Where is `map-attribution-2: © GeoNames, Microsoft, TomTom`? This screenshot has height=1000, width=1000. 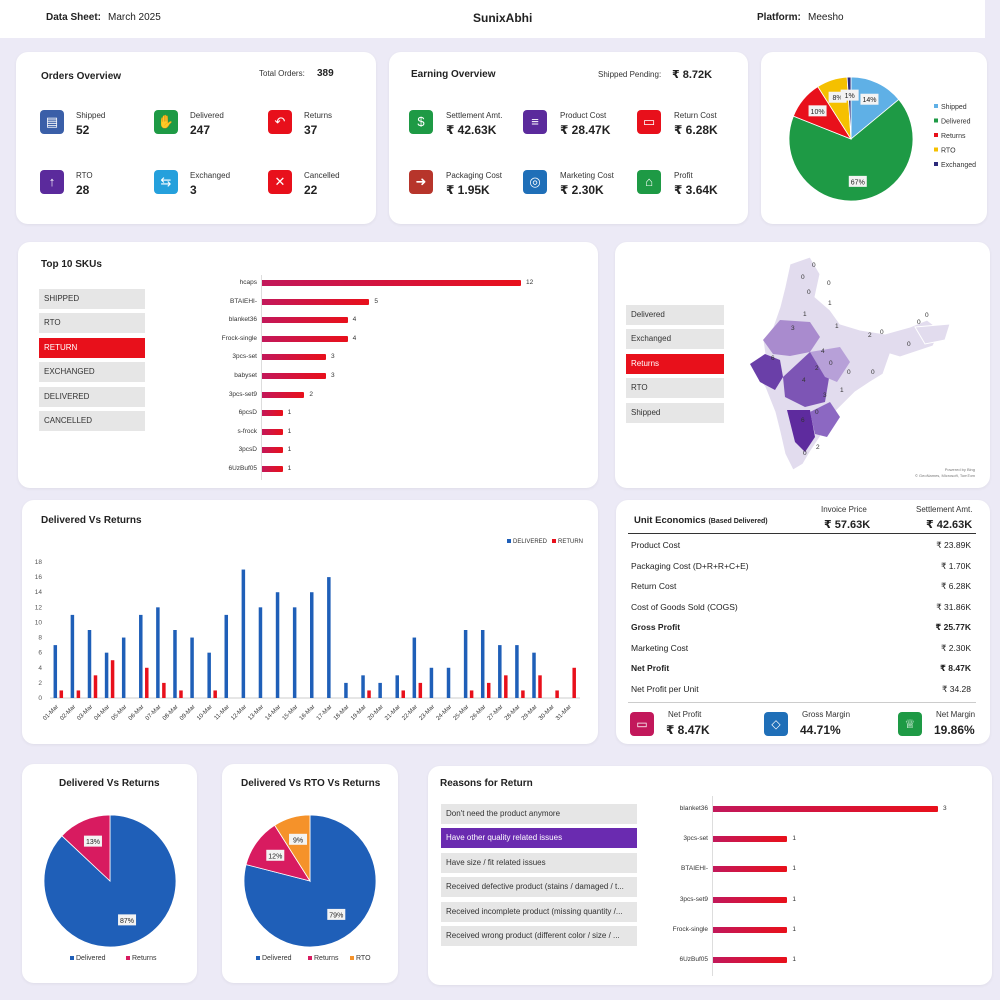 map-attribution-2: © GeoNames, Microsoft, TomTom is located at coordinates (945, 475).